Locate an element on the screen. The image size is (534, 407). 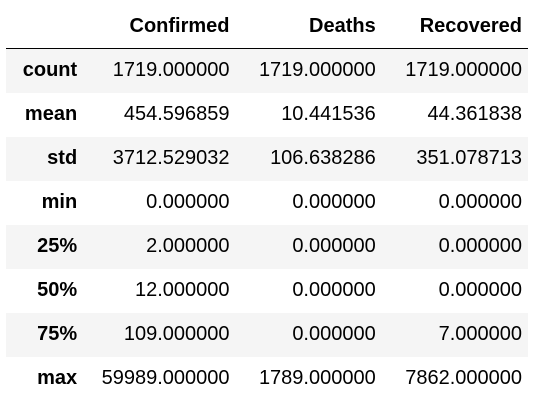
table-cell: 10.441536 is located at coordinates (328, 114).